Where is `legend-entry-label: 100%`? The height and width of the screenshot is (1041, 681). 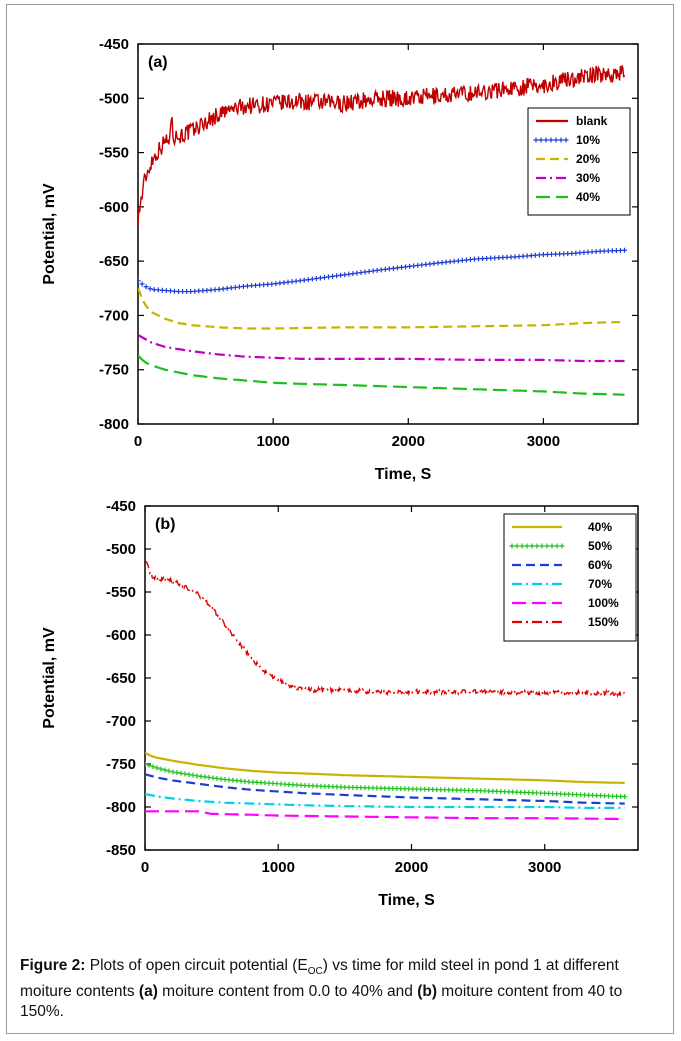
legend-entry-label: 100% is located at coordinates (603, 603).